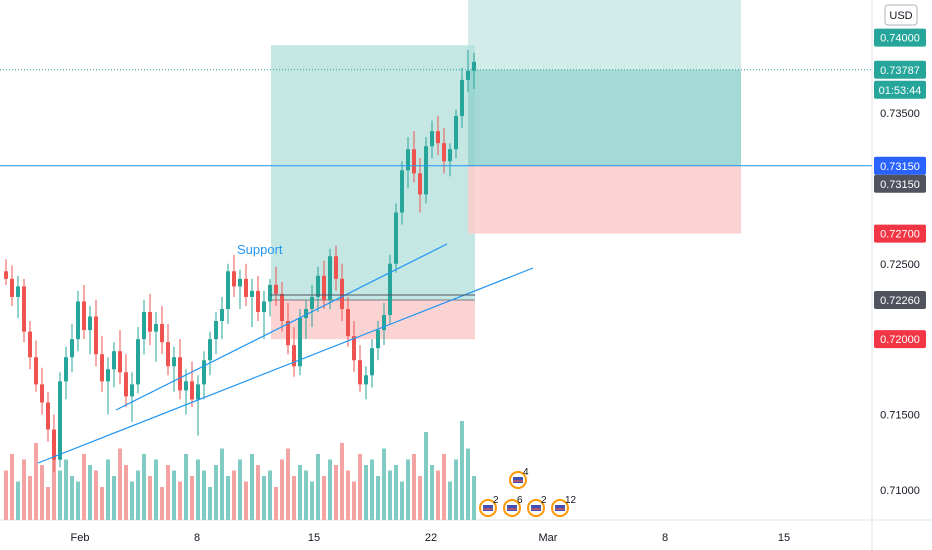 This screenshot has height=550, width=932. I want to click on x-tick-label: 8, so click(197, 538).